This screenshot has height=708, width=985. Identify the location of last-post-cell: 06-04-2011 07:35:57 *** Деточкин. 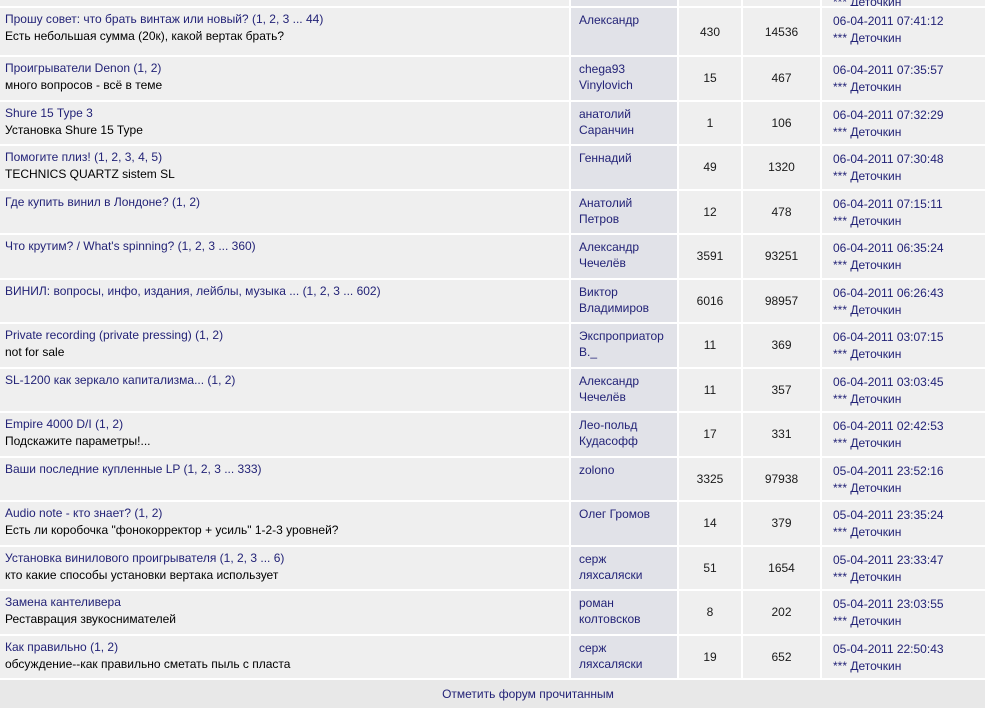
(903, 78).